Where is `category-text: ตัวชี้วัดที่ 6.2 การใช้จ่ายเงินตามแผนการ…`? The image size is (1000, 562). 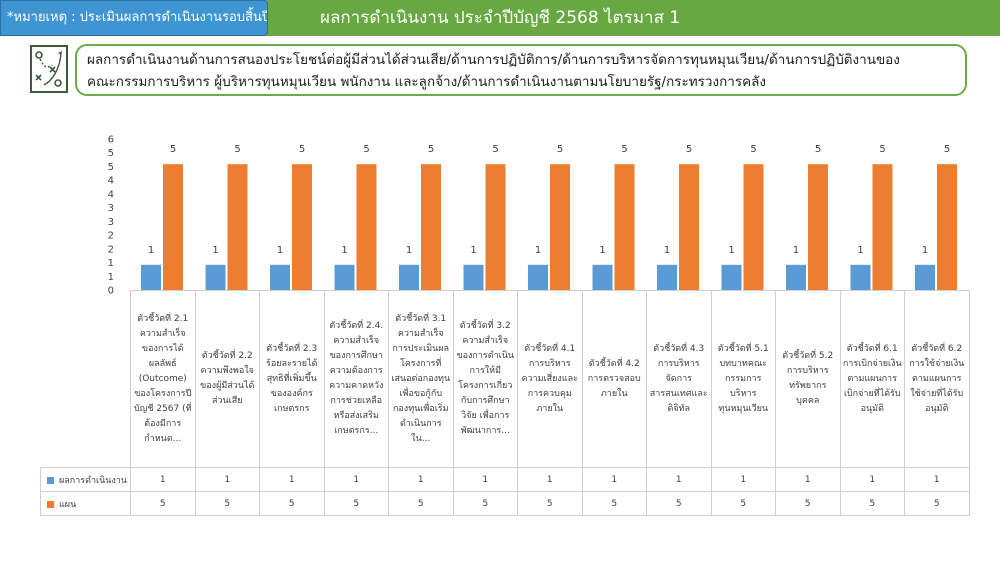 category-text: ตัวชี้วัดที่ 6.2 การใช้จ่ายเงินตามแผนการ… is located at coordinates (937, 378).